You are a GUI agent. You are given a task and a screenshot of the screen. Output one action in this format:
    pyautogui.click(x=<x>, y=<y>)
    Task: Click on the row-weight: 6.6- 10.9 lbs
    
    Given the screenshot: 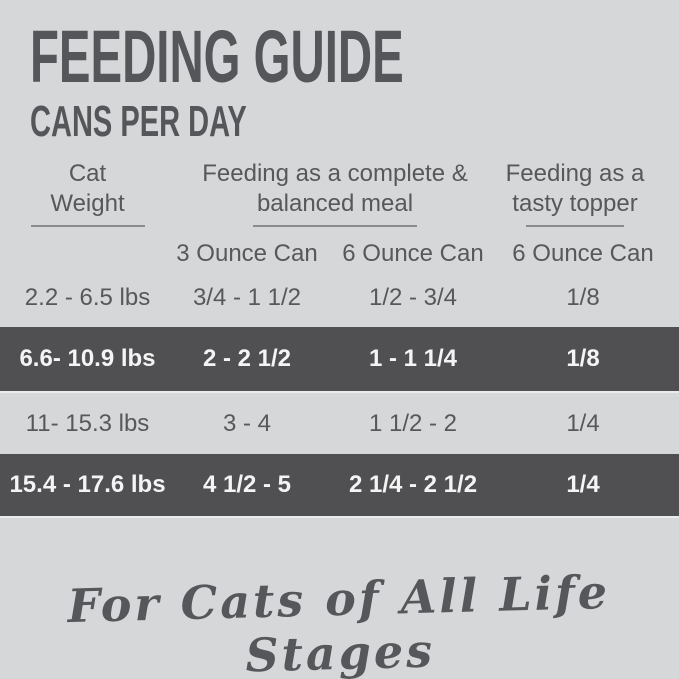 What is the action you would take?
    pyautogui.click(x=87, y=359)
    